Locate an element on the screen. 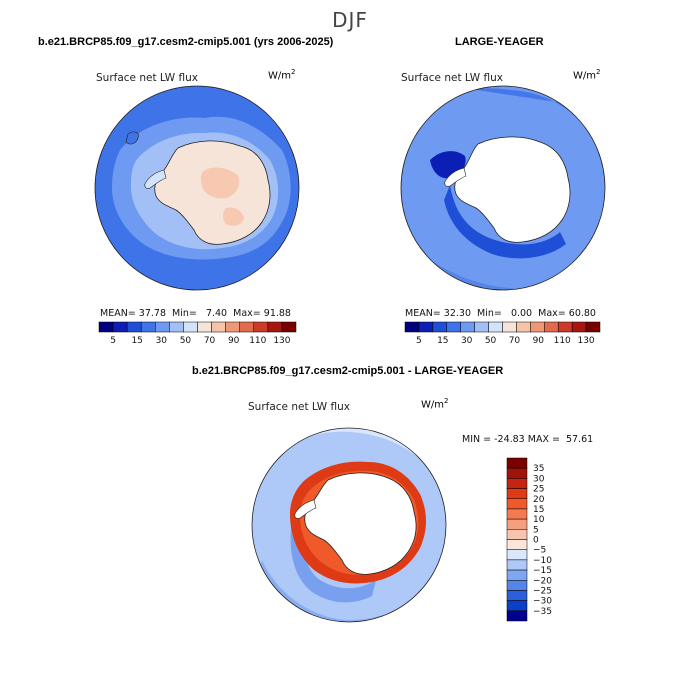  season-title: DJF is located at coordinates (350, 20).